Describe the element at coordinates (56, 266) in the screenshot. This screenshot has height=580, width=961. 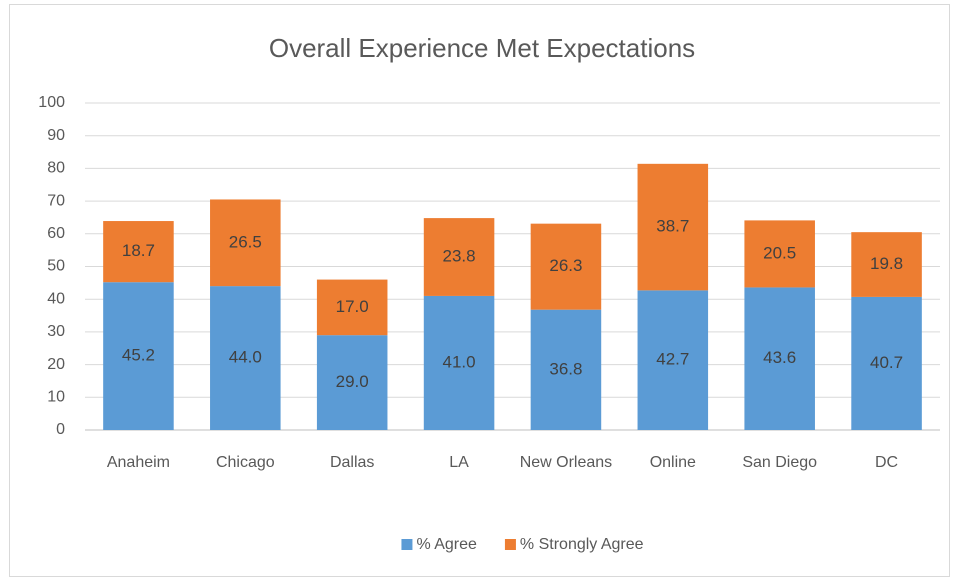
I see `y-tick-label: 50` at that location.